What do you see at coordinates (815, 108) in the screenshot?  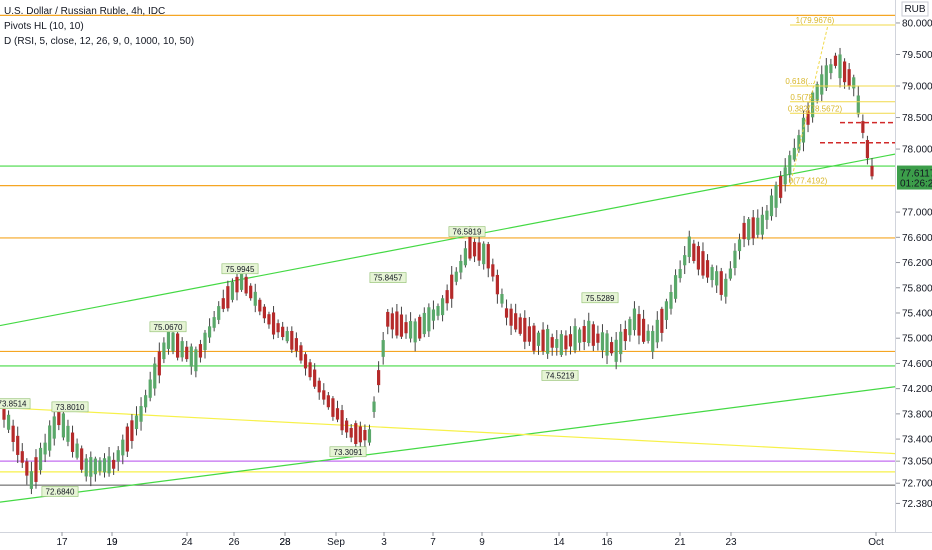 I see `fib-label-3: 0.382(78.5672)` at bounding box center [815, 108].